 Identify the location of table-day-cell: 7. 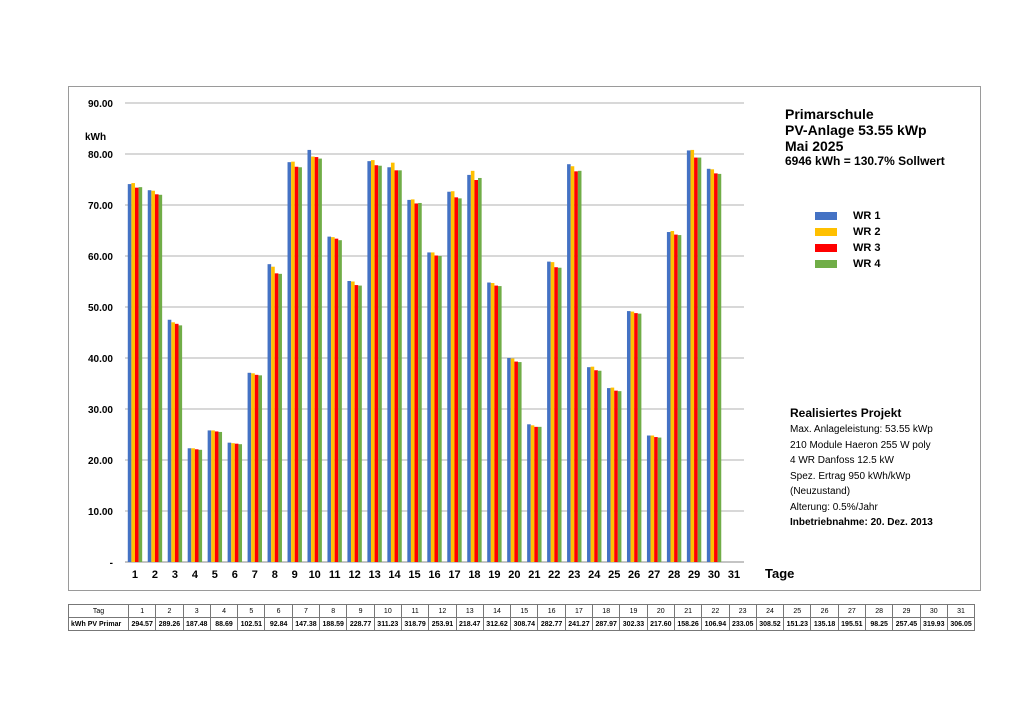
(306, 611).